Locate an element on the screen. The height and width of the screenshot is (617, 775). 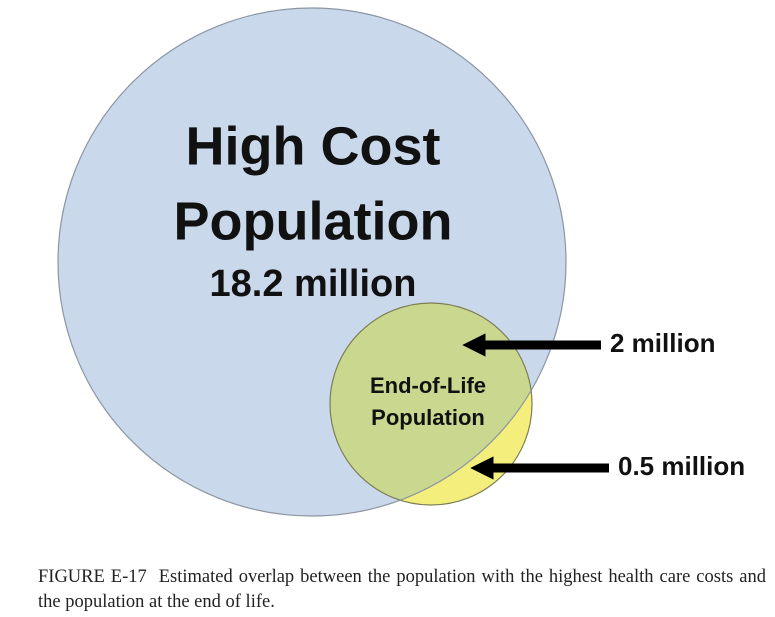
set-size: 18.2 million is located at coordinates (313, 284).